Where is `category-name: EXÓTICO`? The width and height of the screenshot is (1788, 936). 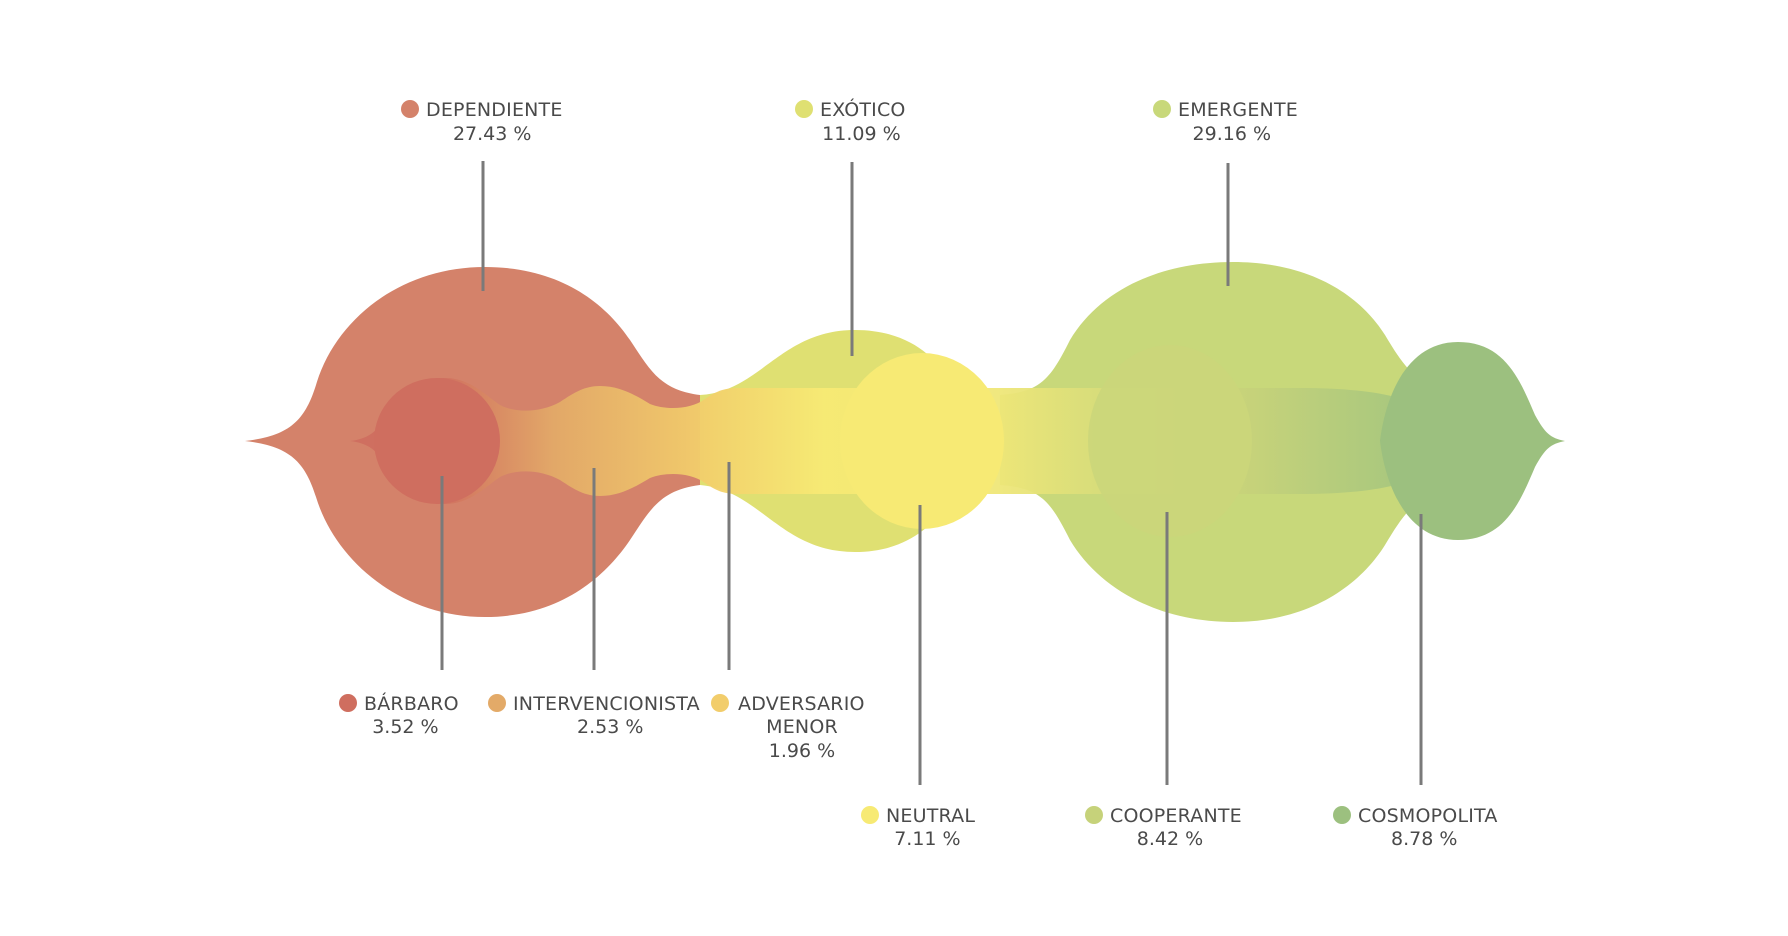
category-name: EXÓTICO is located at coordinates (863, 109).